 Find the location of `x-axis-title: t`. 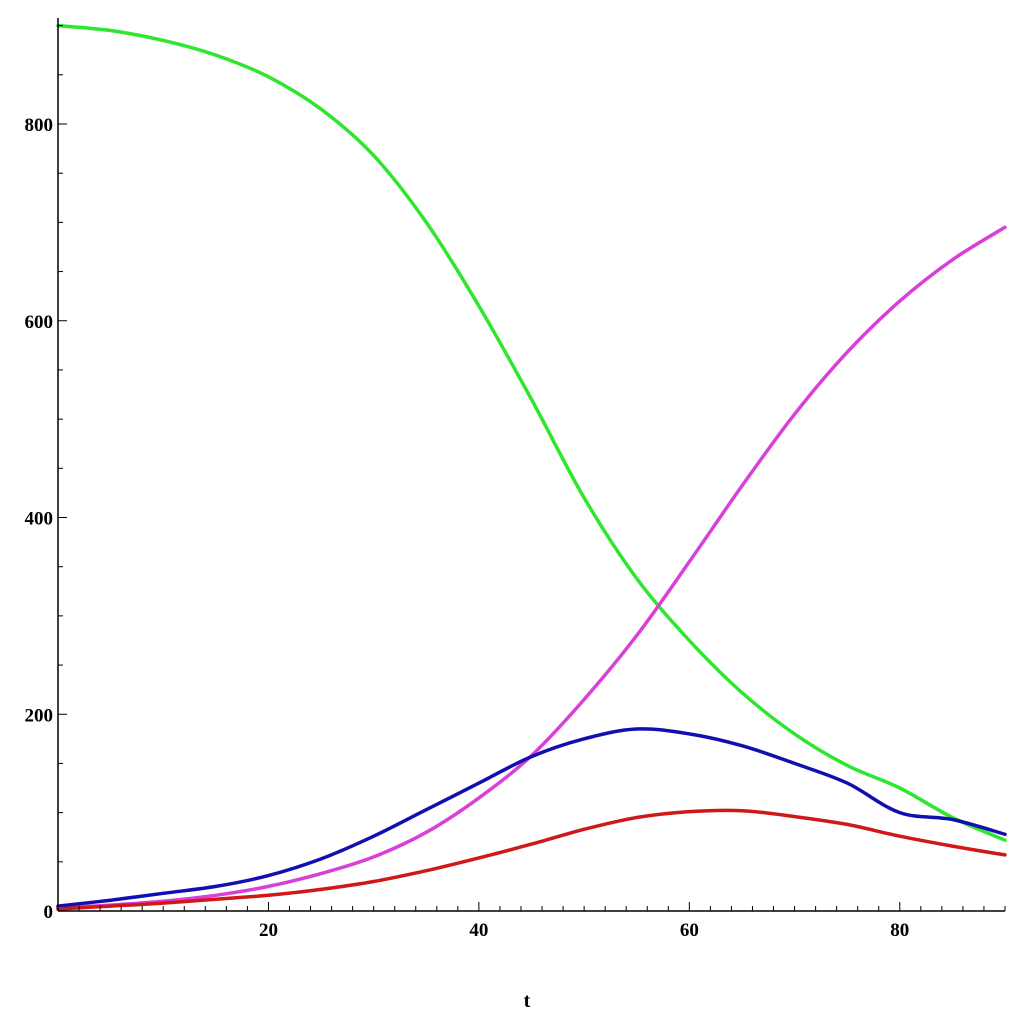

x-axis-title: t is located at coordinates (527, 1001).